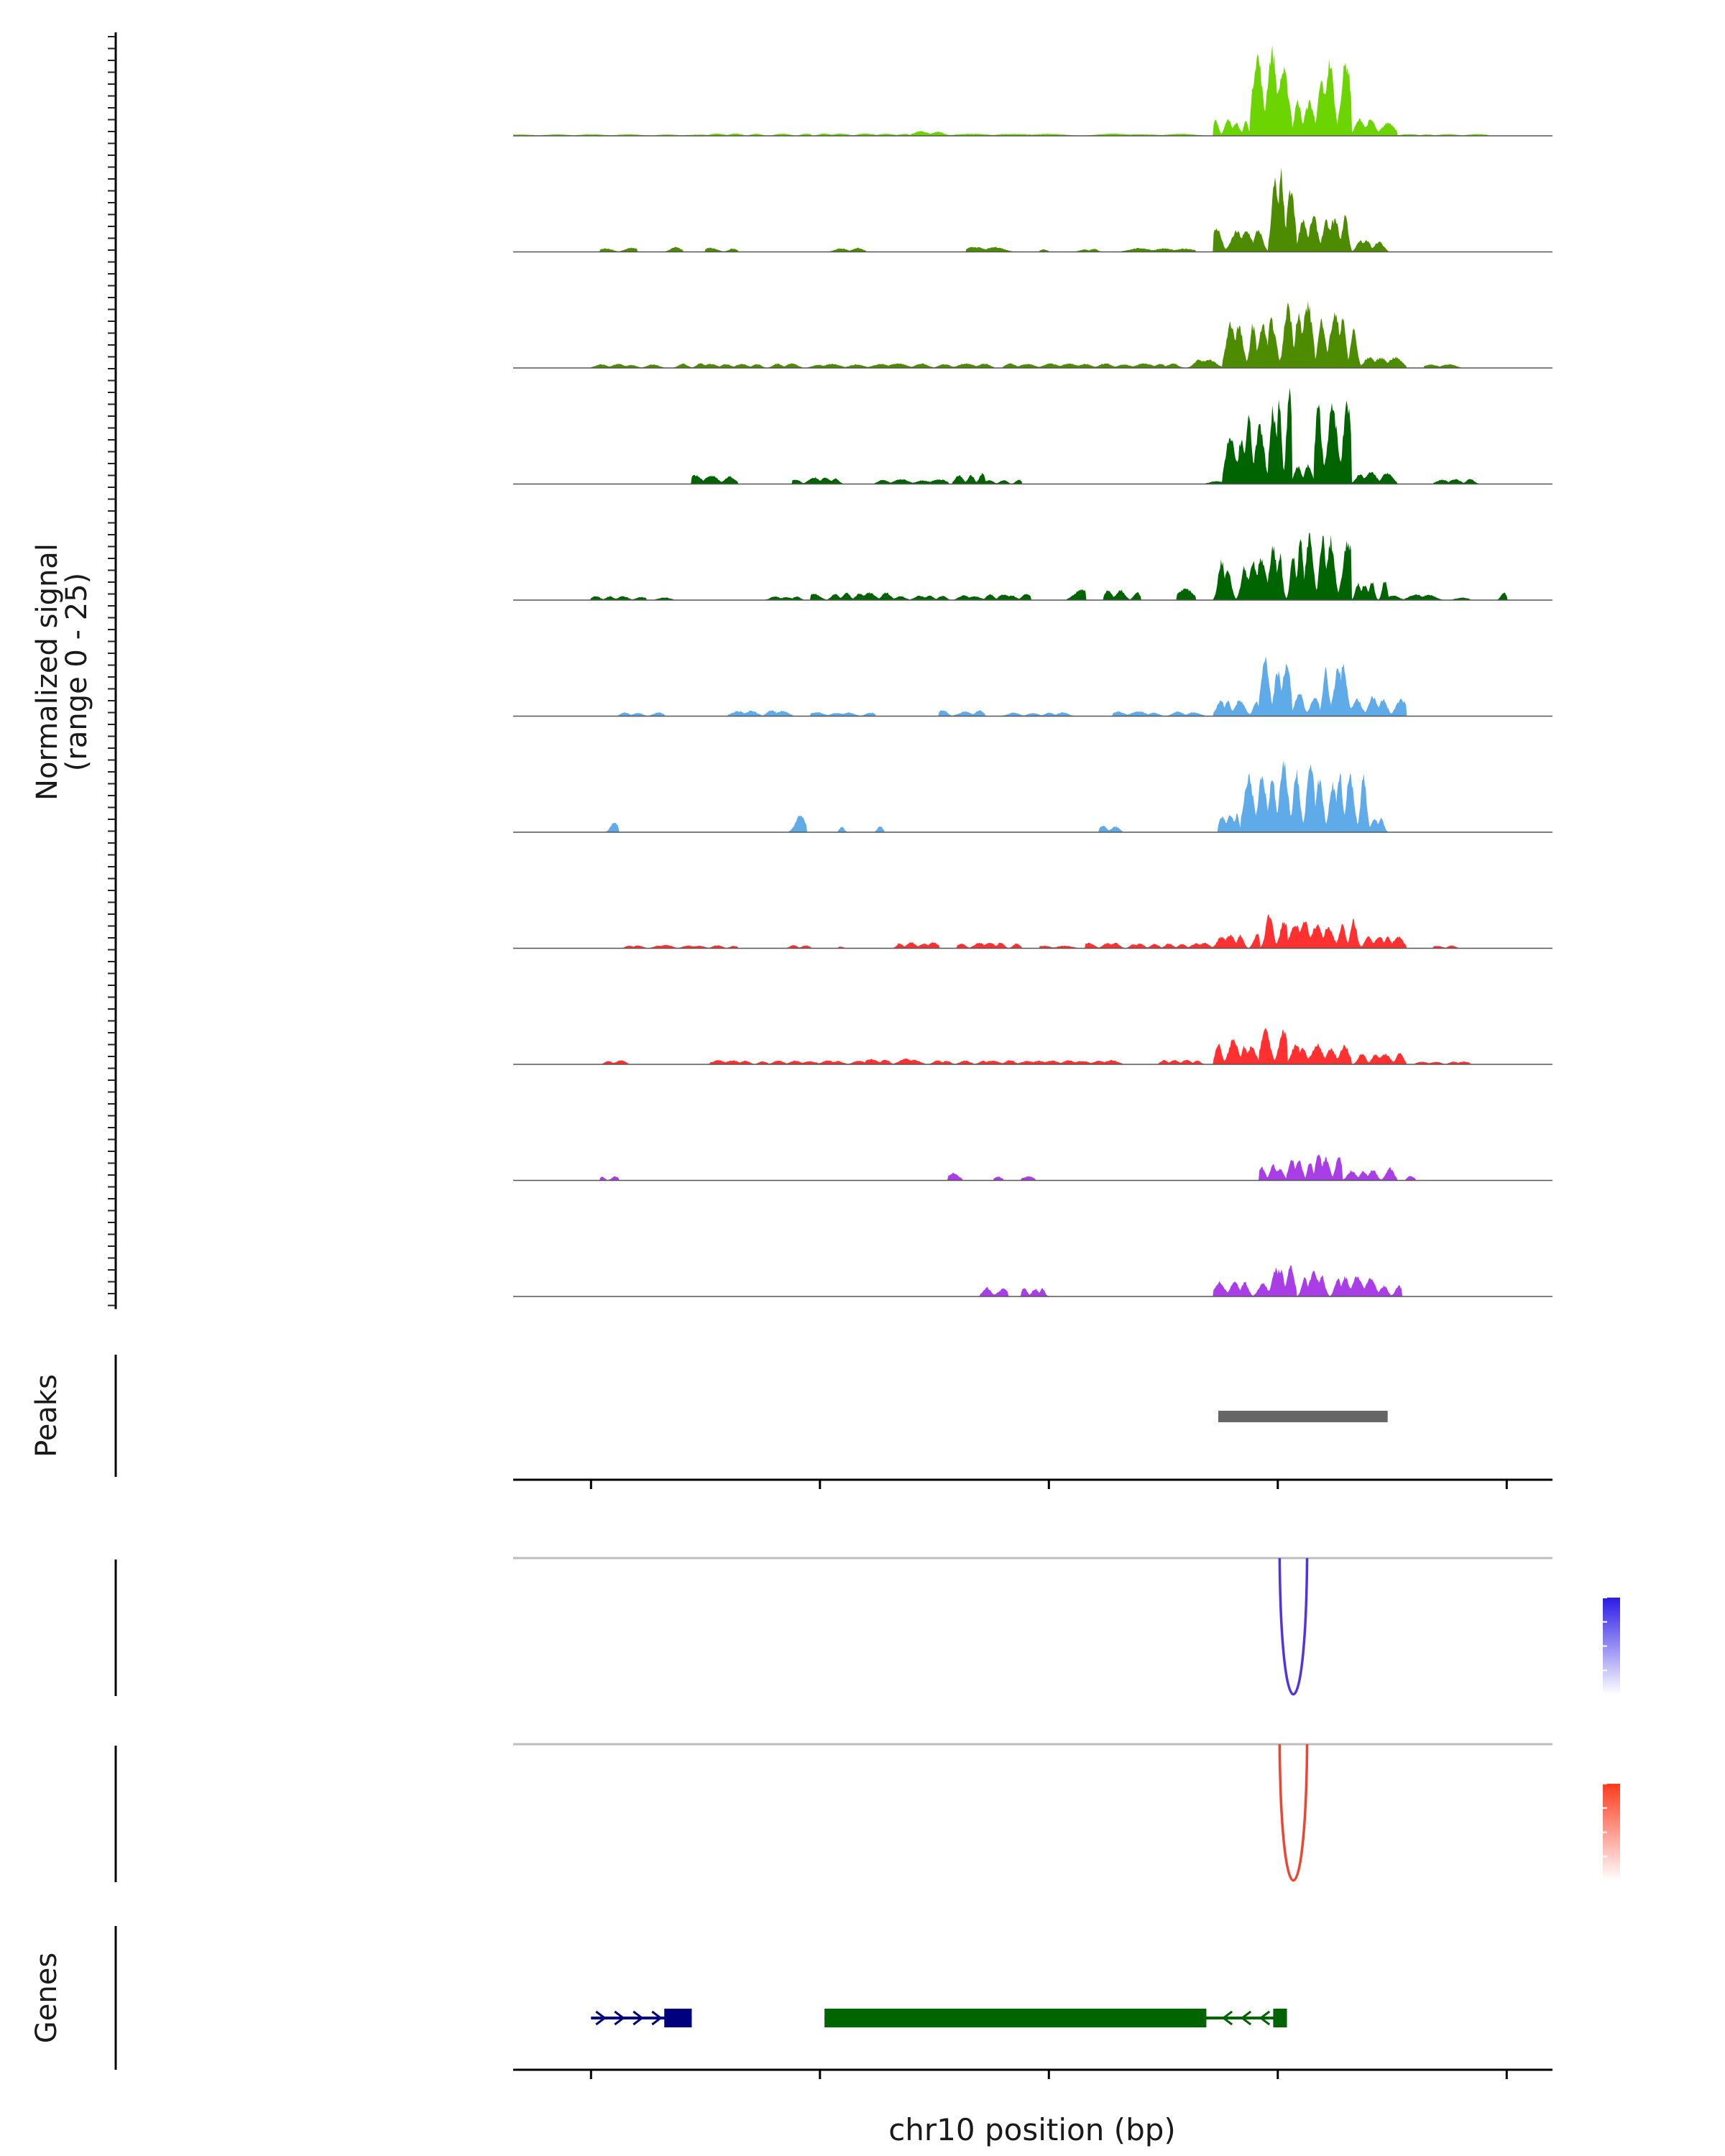 The height and width of the screenshot is (2156, 1725). What do you see at coordinates (46, 1415) in the screenshot?
I see `peaks-label: Peaks` at bounding box center [46, 1415].